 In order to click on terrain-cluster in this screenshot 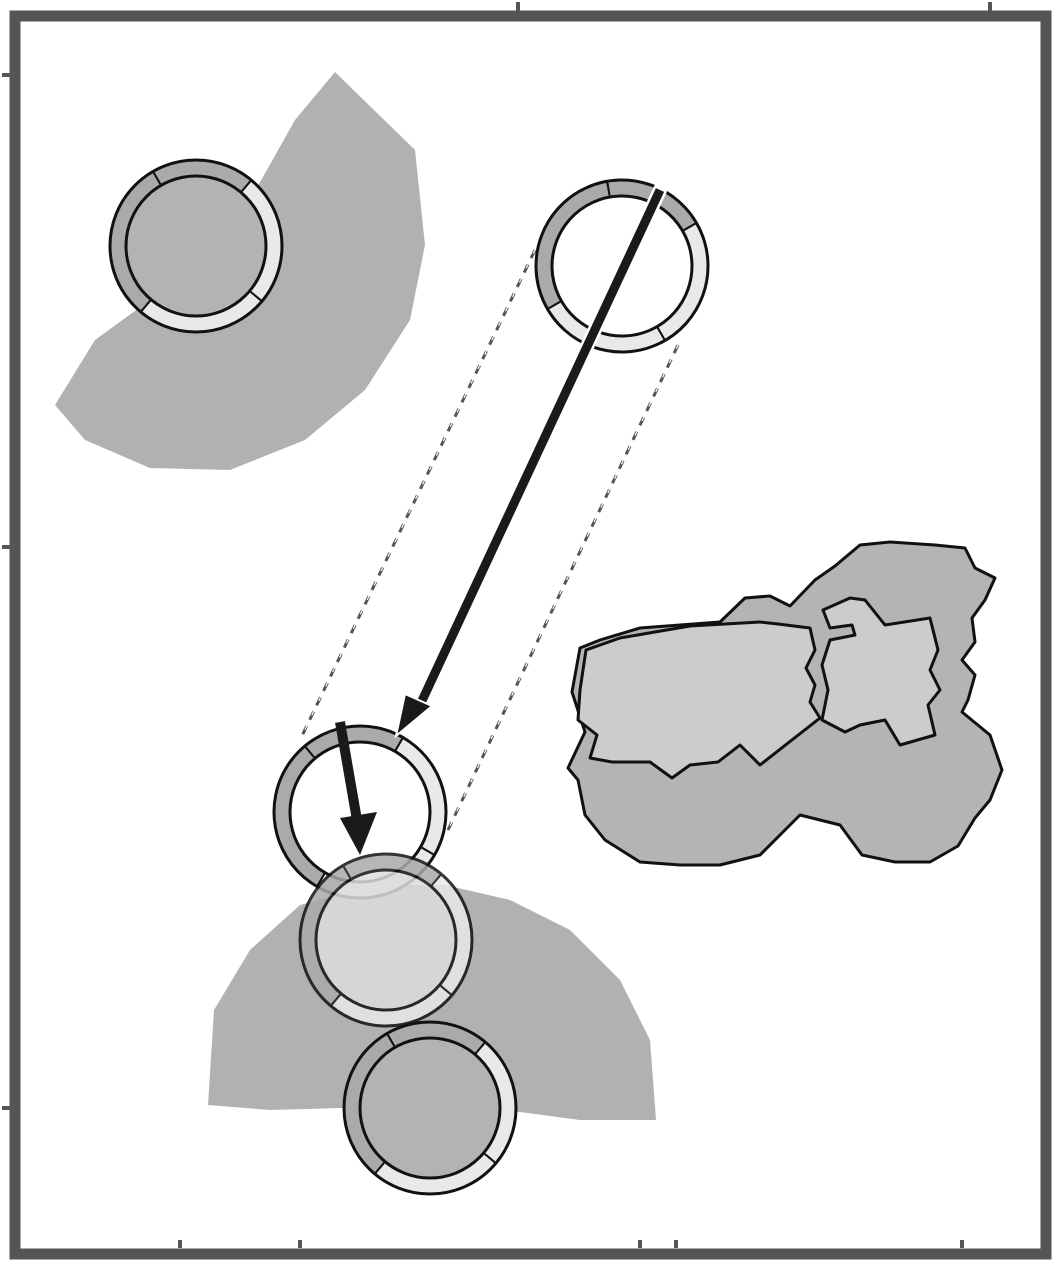, I will do `click(785, 703)`.